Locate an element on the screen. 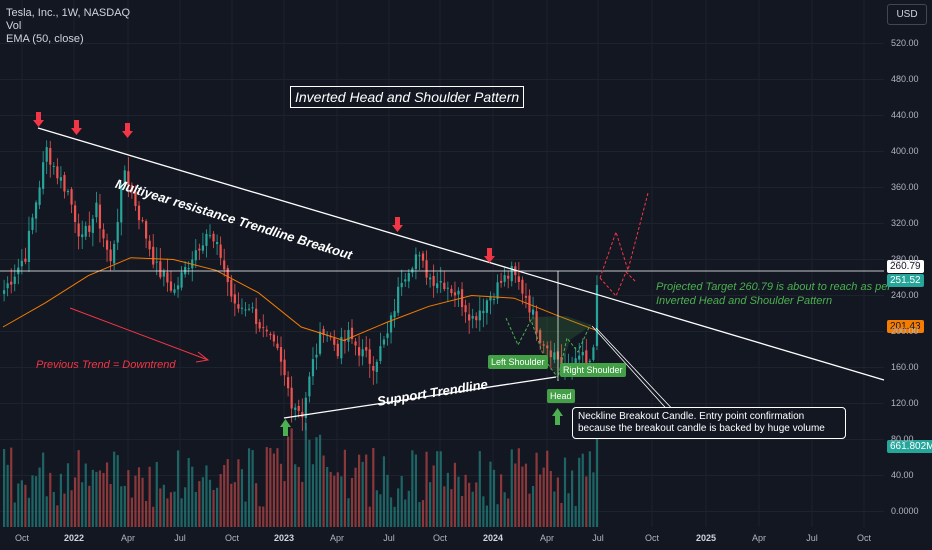 This screenshot has width=932, height=550. currency-button: USD is located at coordinates (907, 14).